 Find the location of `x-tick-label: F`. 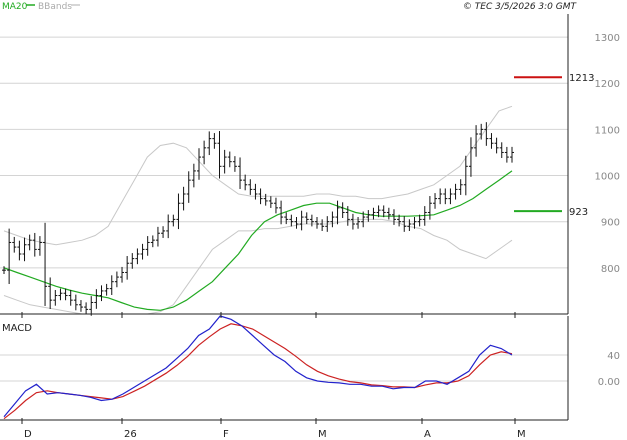

x-tick-label: F is located at coordinates (226, 434).